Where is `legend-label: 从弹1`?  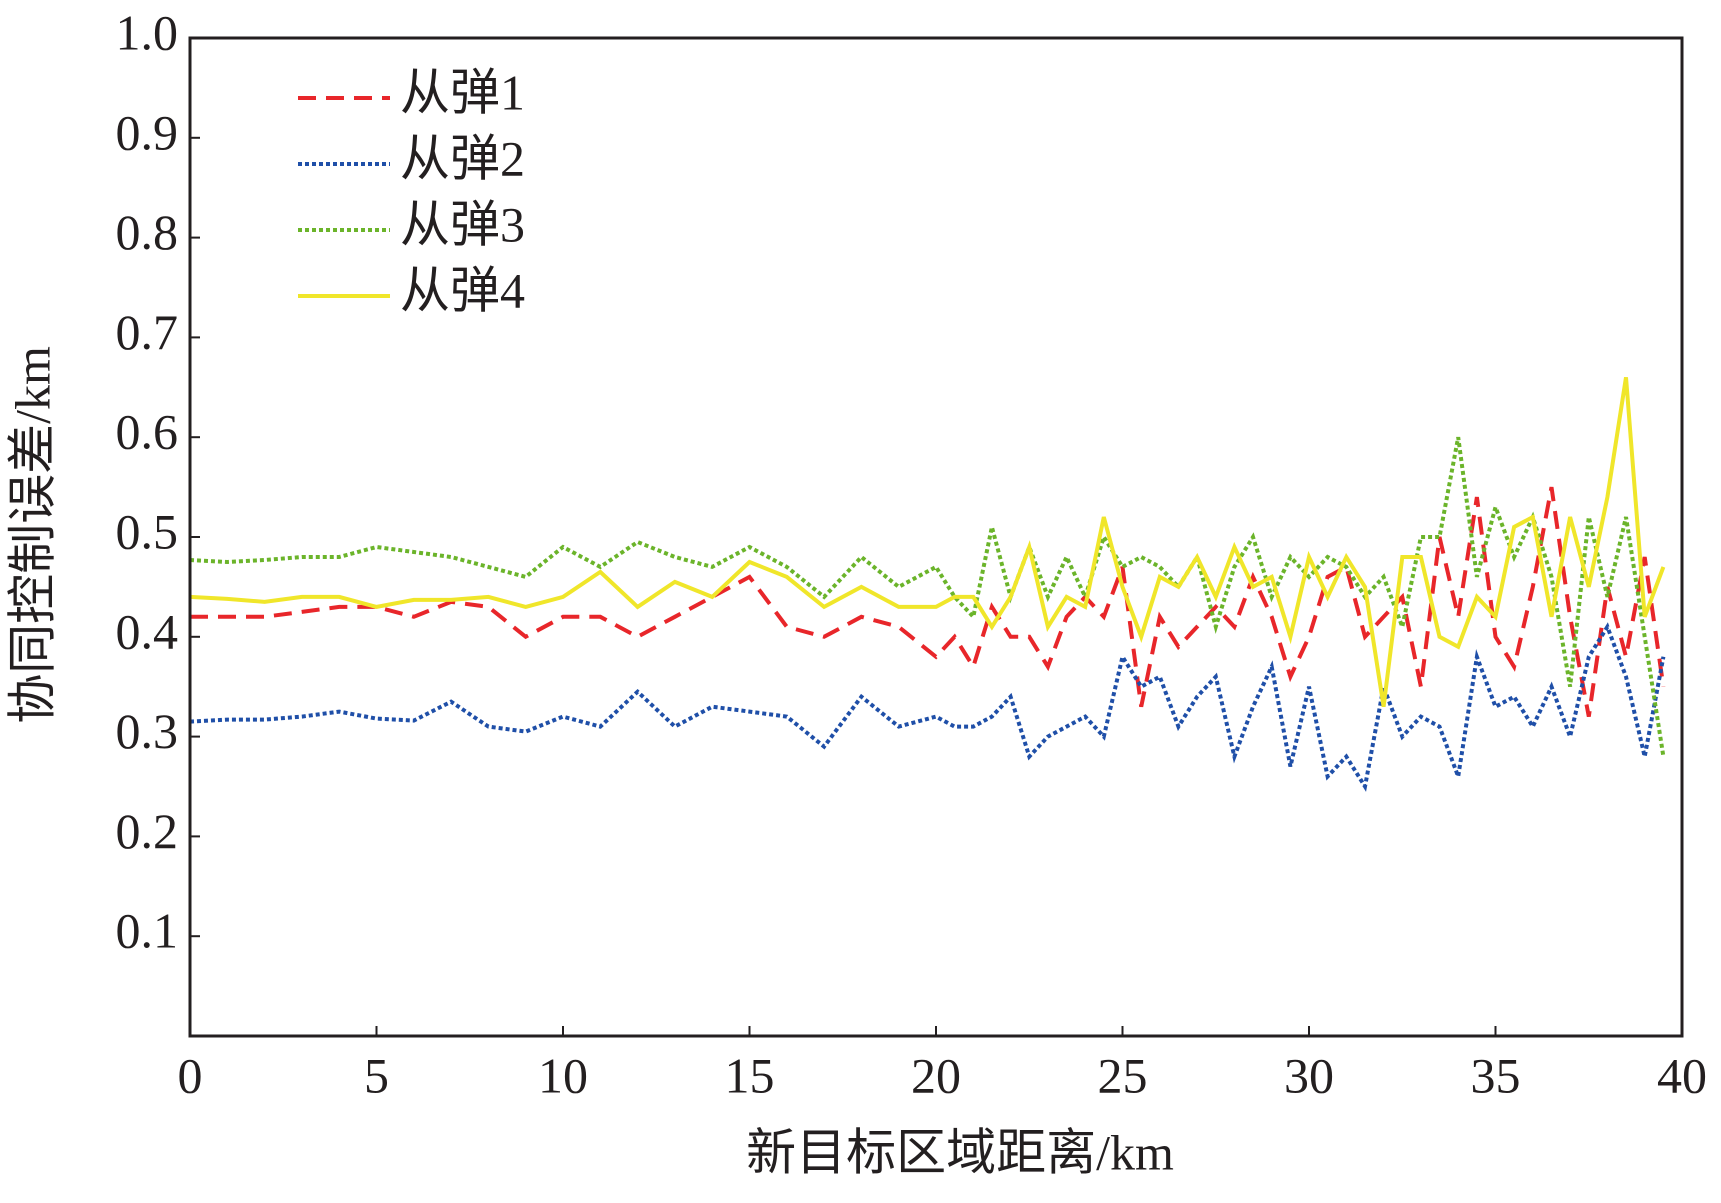
legend-label: 从弹1 is located at coordinates (462, 92).